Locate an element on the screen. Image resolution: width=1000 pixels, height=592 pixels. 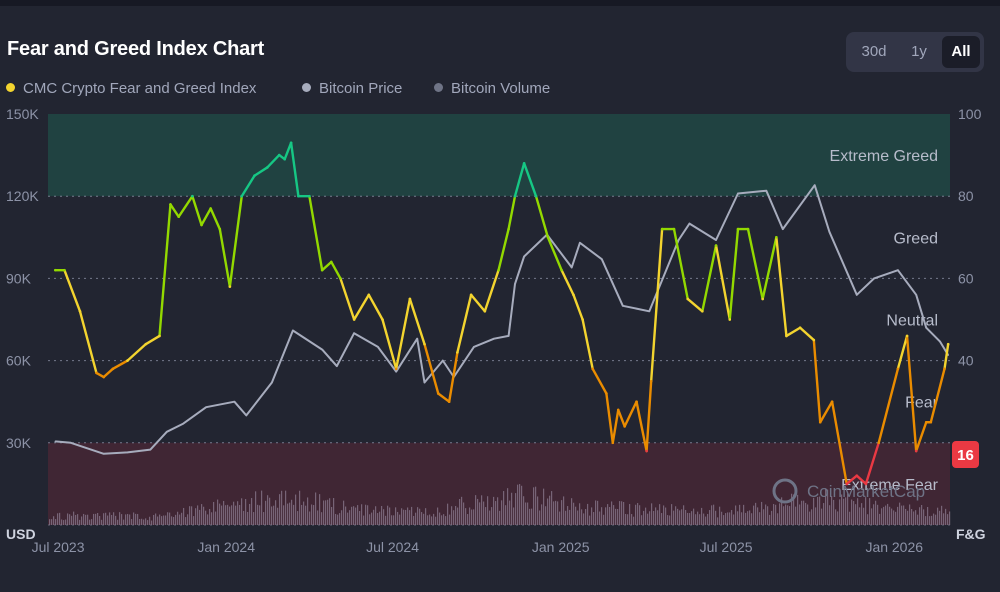
range-all-button: All is located at coordinates (961, 52).